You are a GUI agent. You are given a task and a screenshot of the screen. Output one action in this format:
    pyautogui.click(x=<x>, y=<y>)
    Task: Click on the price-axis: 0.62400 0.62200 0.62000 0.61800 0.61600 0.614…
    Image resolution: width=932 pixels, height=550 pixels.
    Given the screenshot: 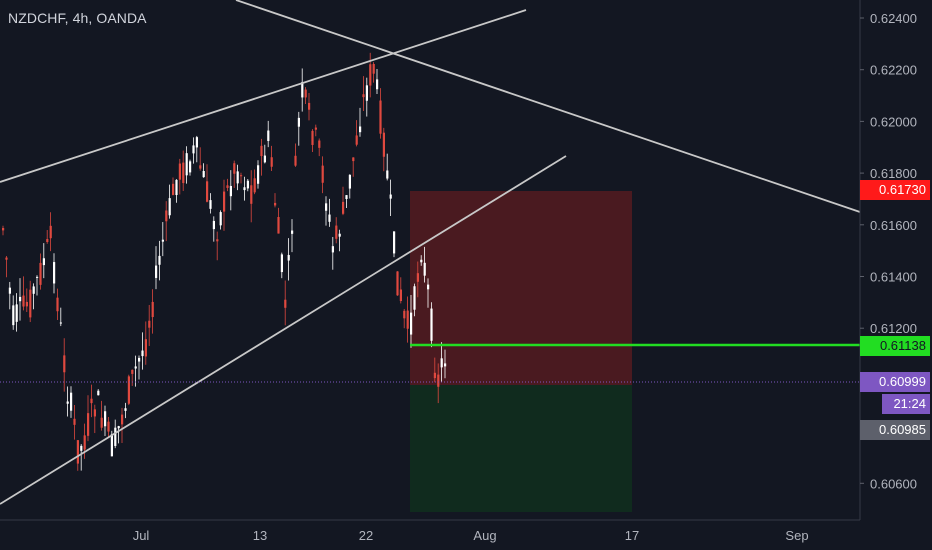 What is the action you would take?
    pyautogui.click(x=888, y=251)
    